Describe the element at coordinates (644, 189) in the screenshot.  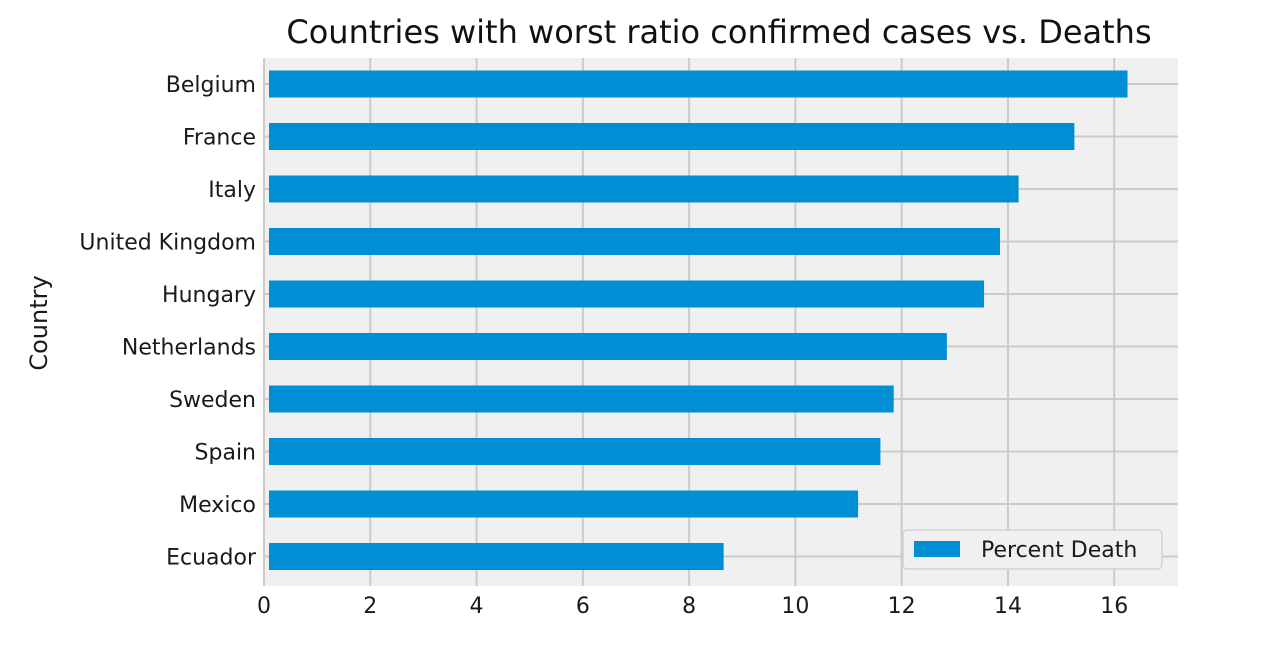
I see `bar-italy` at that location.